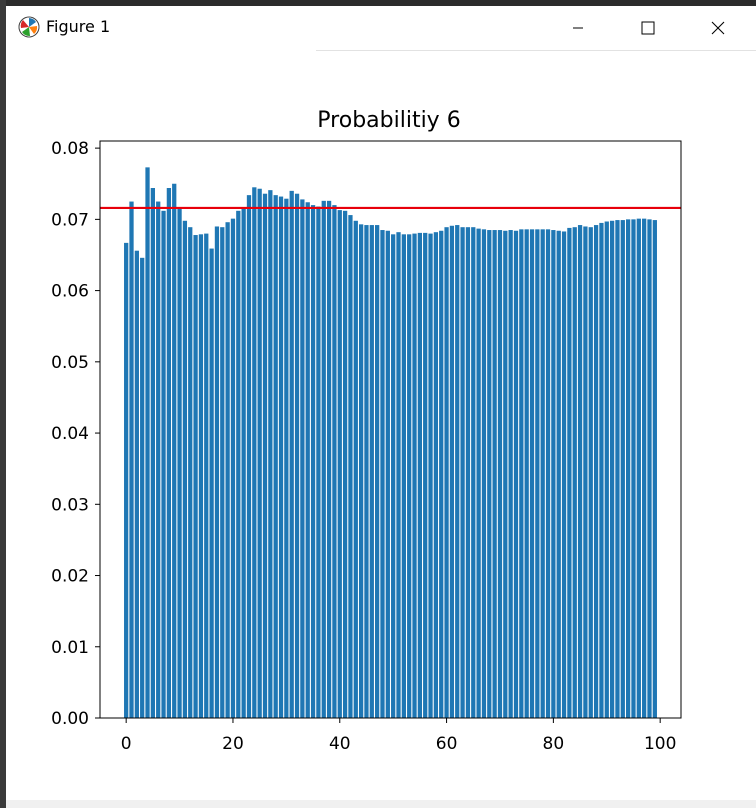 Image resolution: width=756 pixels, height=808 pixels. What do you see at coordinates (660, 744) in the screenshot?
I see `x-tick-label: 100` at bounding box center [660, 744].